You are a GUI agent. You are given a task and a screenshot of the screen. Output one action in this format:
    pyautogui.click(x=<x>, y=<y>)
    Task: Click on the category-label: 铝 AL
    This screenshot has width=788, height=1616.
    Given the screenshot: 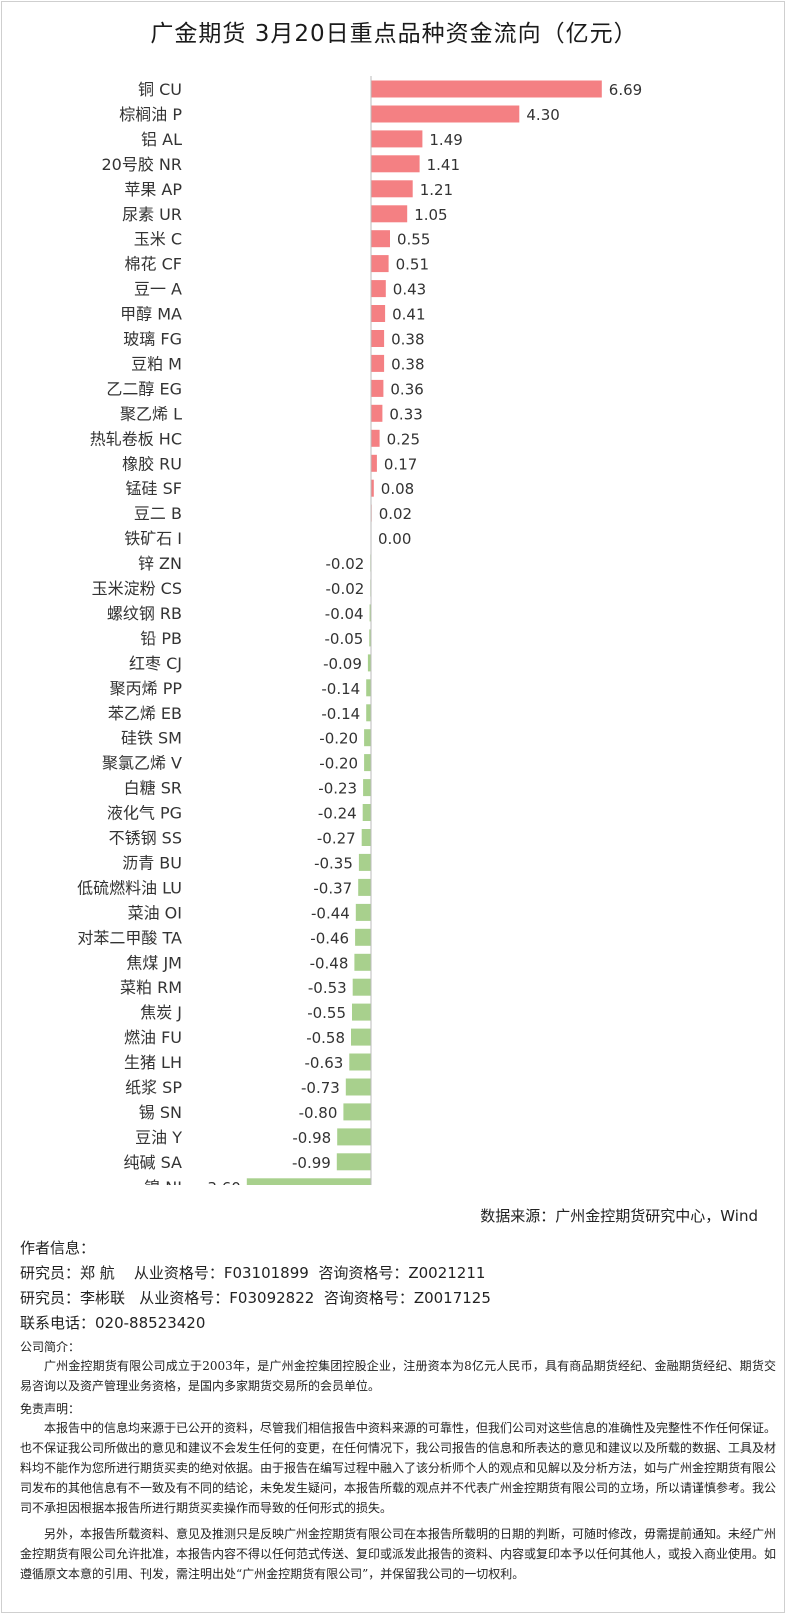 What is the action you would take?
    pyautogui.click(x=161, y=139)
    